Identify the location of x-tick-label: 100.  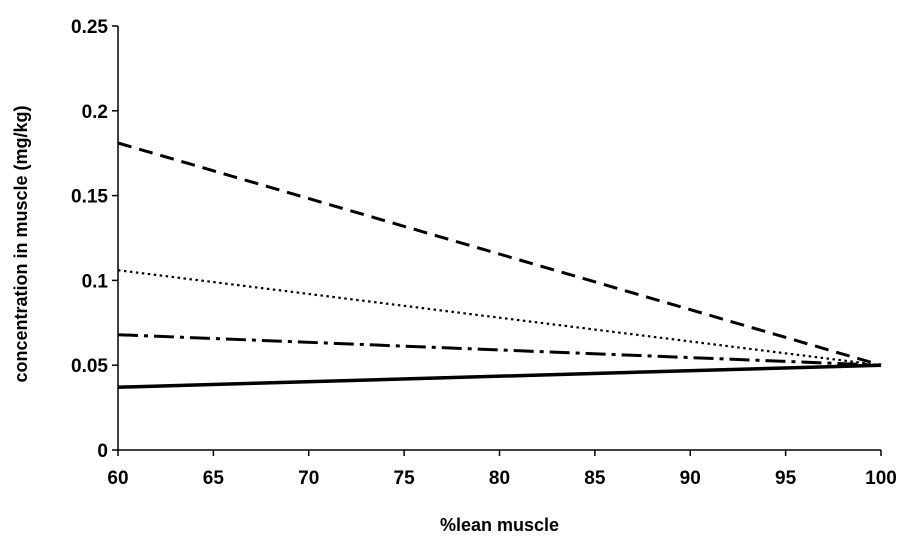
(881, 478).